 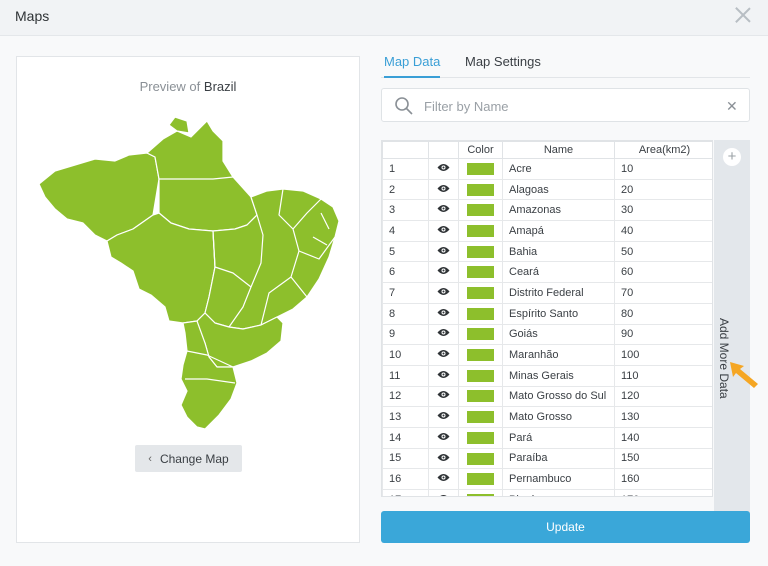 What do you see at coordinates (663, 417) in the screenshot?
I see `area-value-cell: 130` at bounding box center [663, 417].